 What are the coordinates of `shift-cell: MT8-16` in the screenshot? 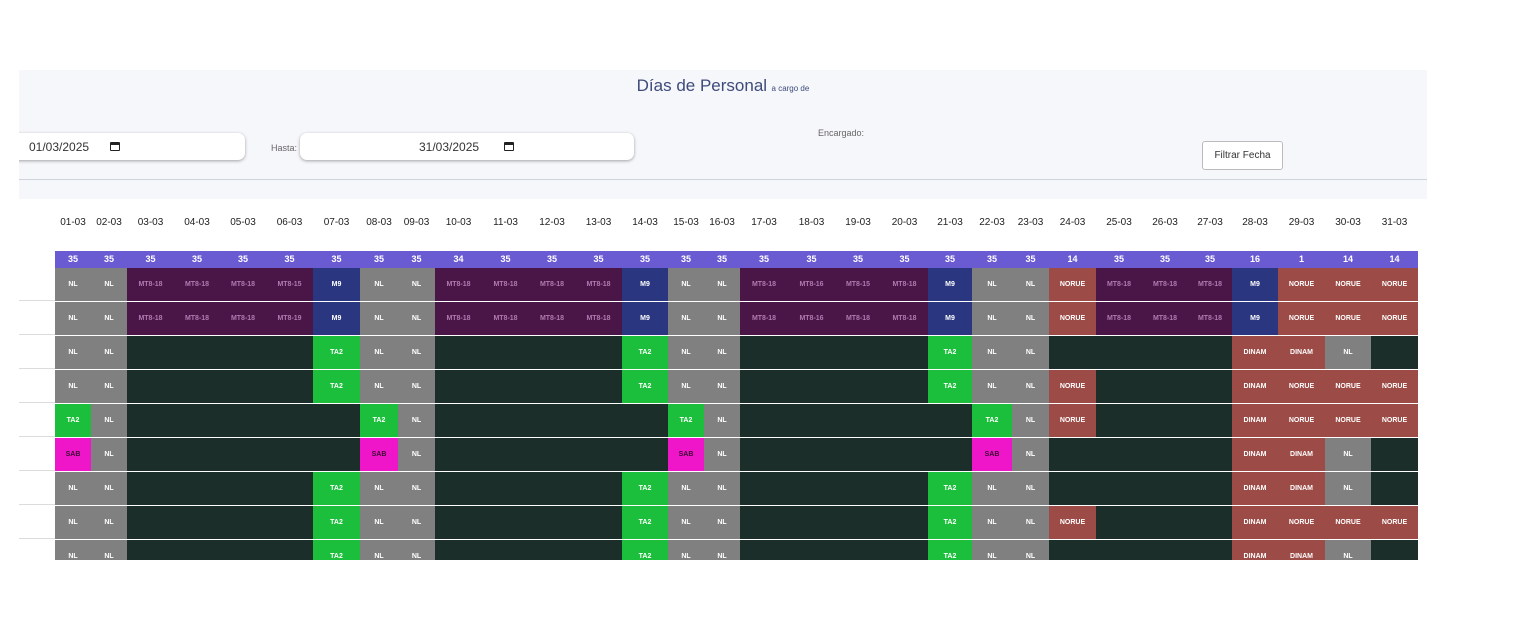 It's located at (811, 318).